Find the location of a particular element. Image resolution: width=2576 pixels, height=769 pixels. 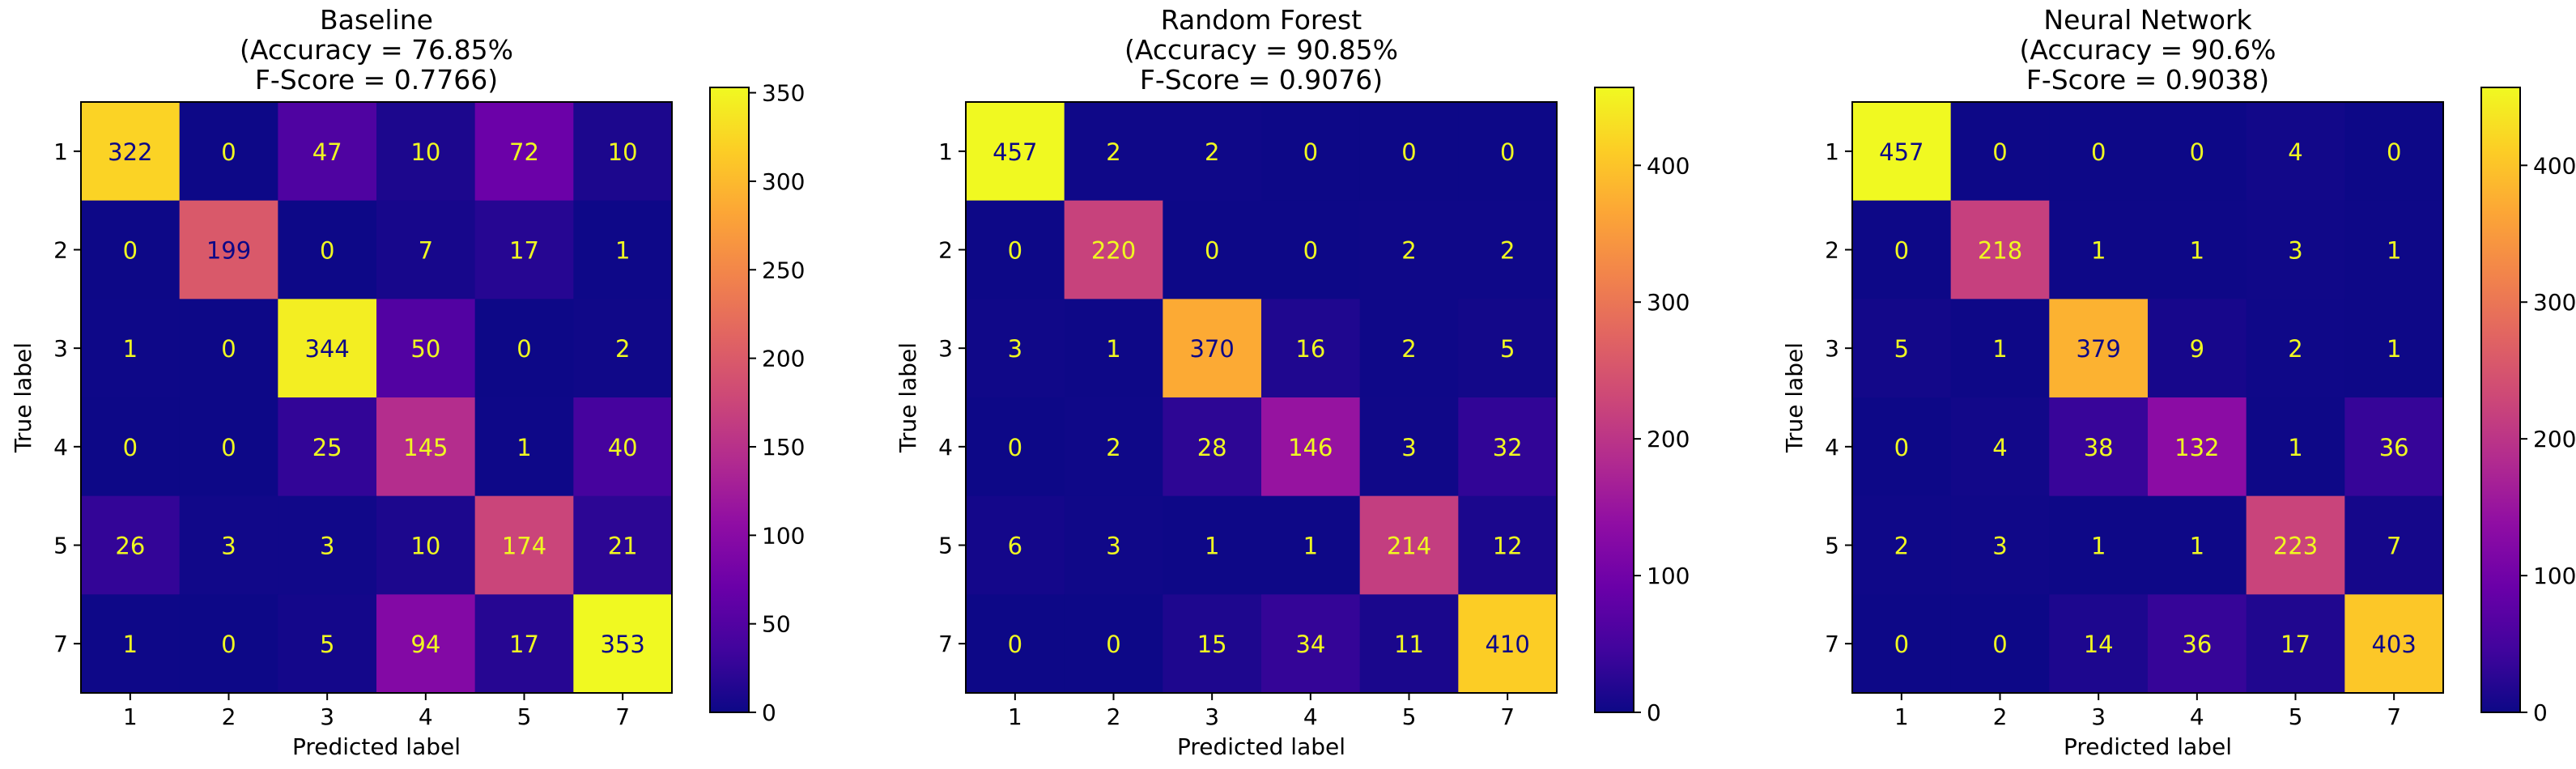

cell-value-label: 15 is located at coordinates (1212, 644).